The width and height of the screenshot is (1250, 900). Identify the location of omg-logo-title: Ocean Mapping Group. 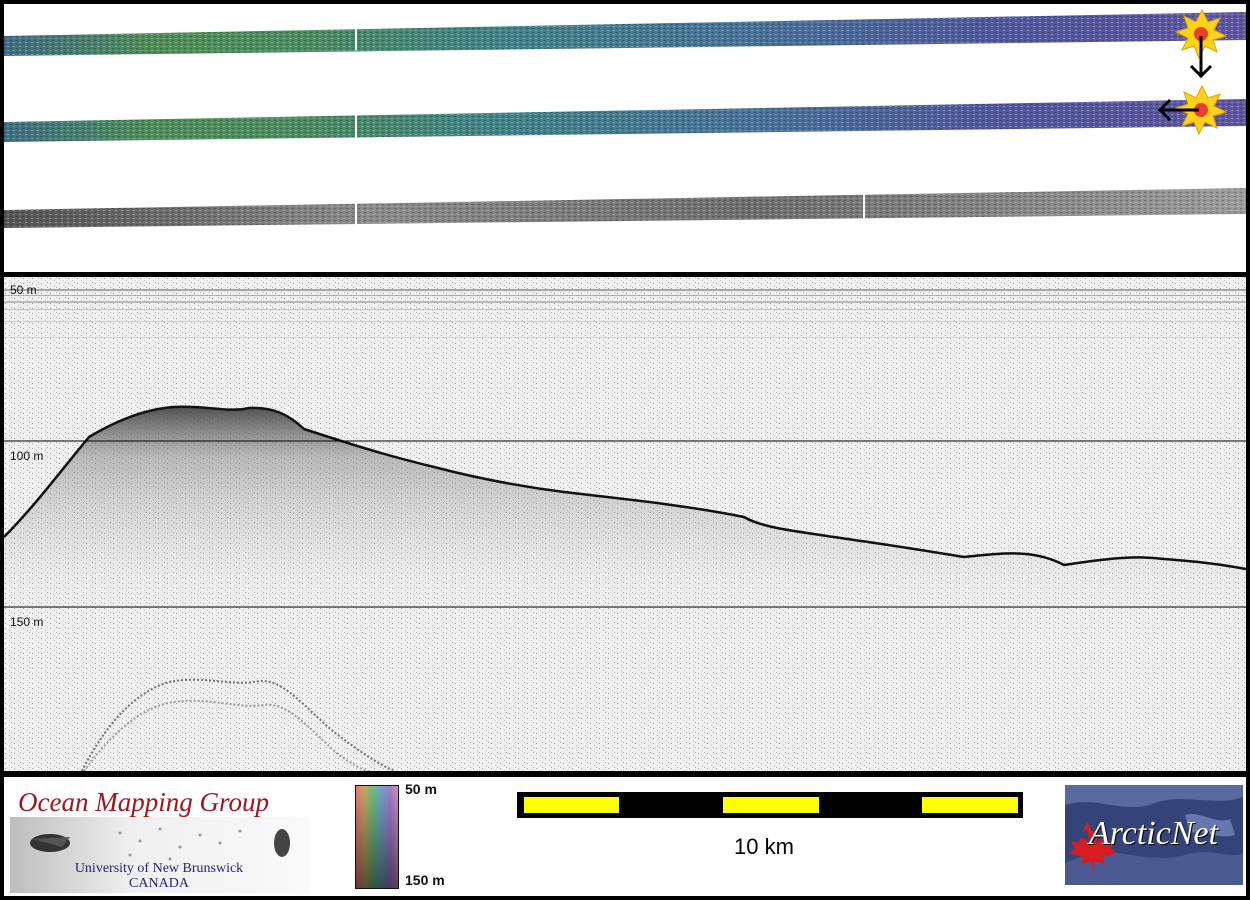
(143, 802).